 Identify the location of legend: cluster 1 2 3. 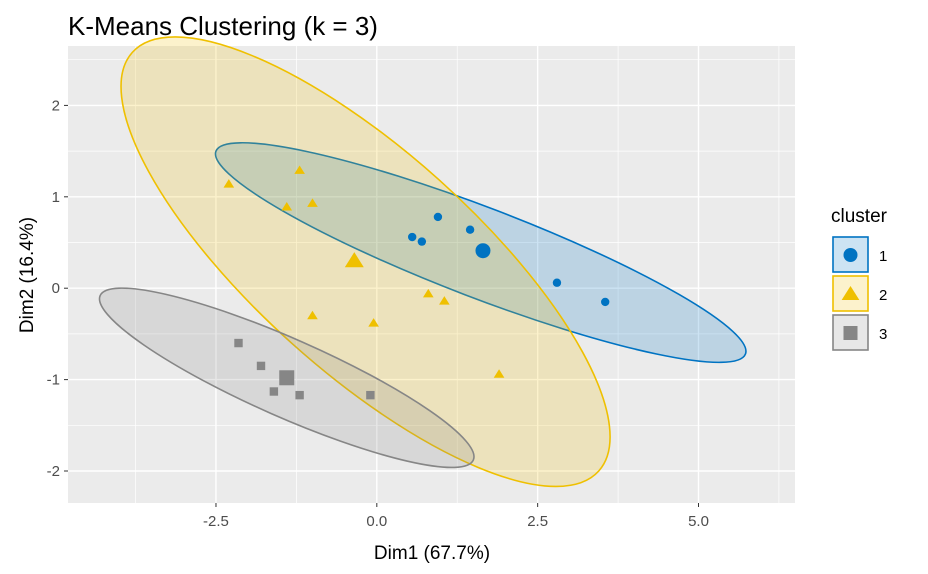
(859, 278).